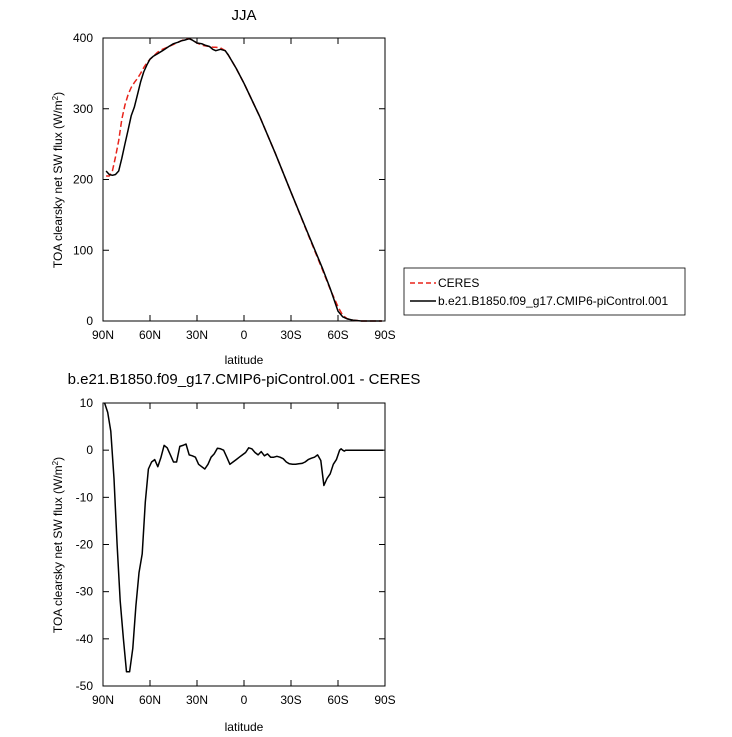 The width and height of the screenshot is (732, 737). What do you see at coordinates (244, 700) in the screenshot?
I see `bottom-x-tick-label: 0` at bounding box center [244, 700].